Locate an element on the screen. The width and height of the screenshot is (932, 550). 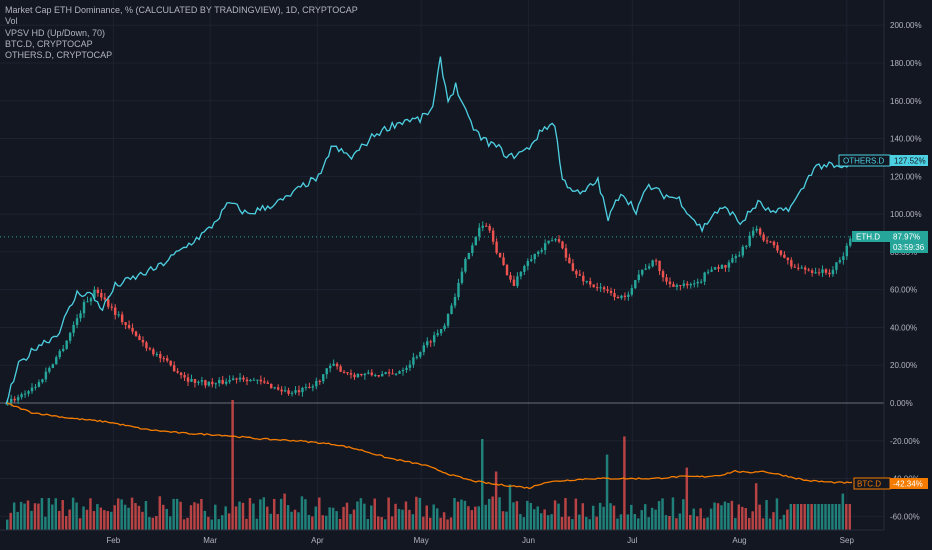
others-tag-value: 127.52% is located at coordinates (910, 161).